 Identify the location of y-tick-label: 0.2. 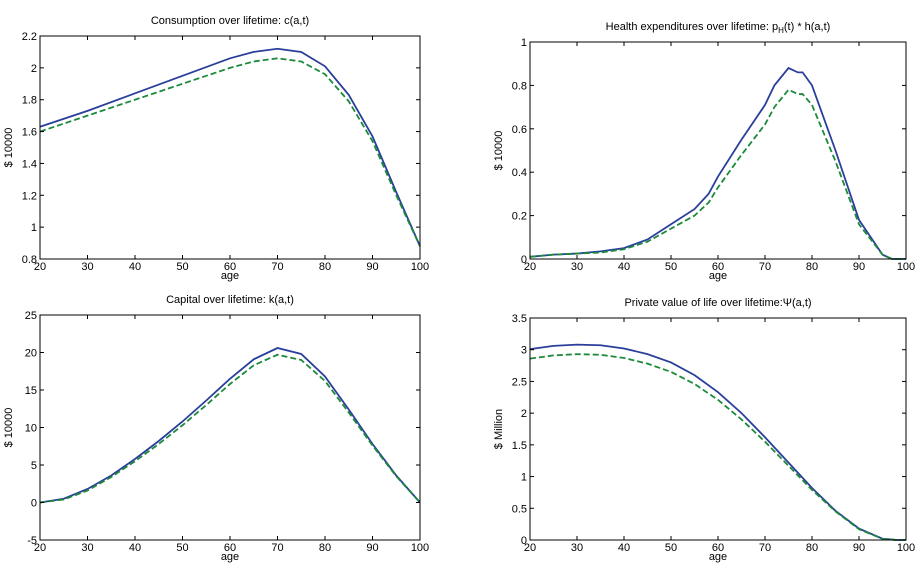
(519, 217).